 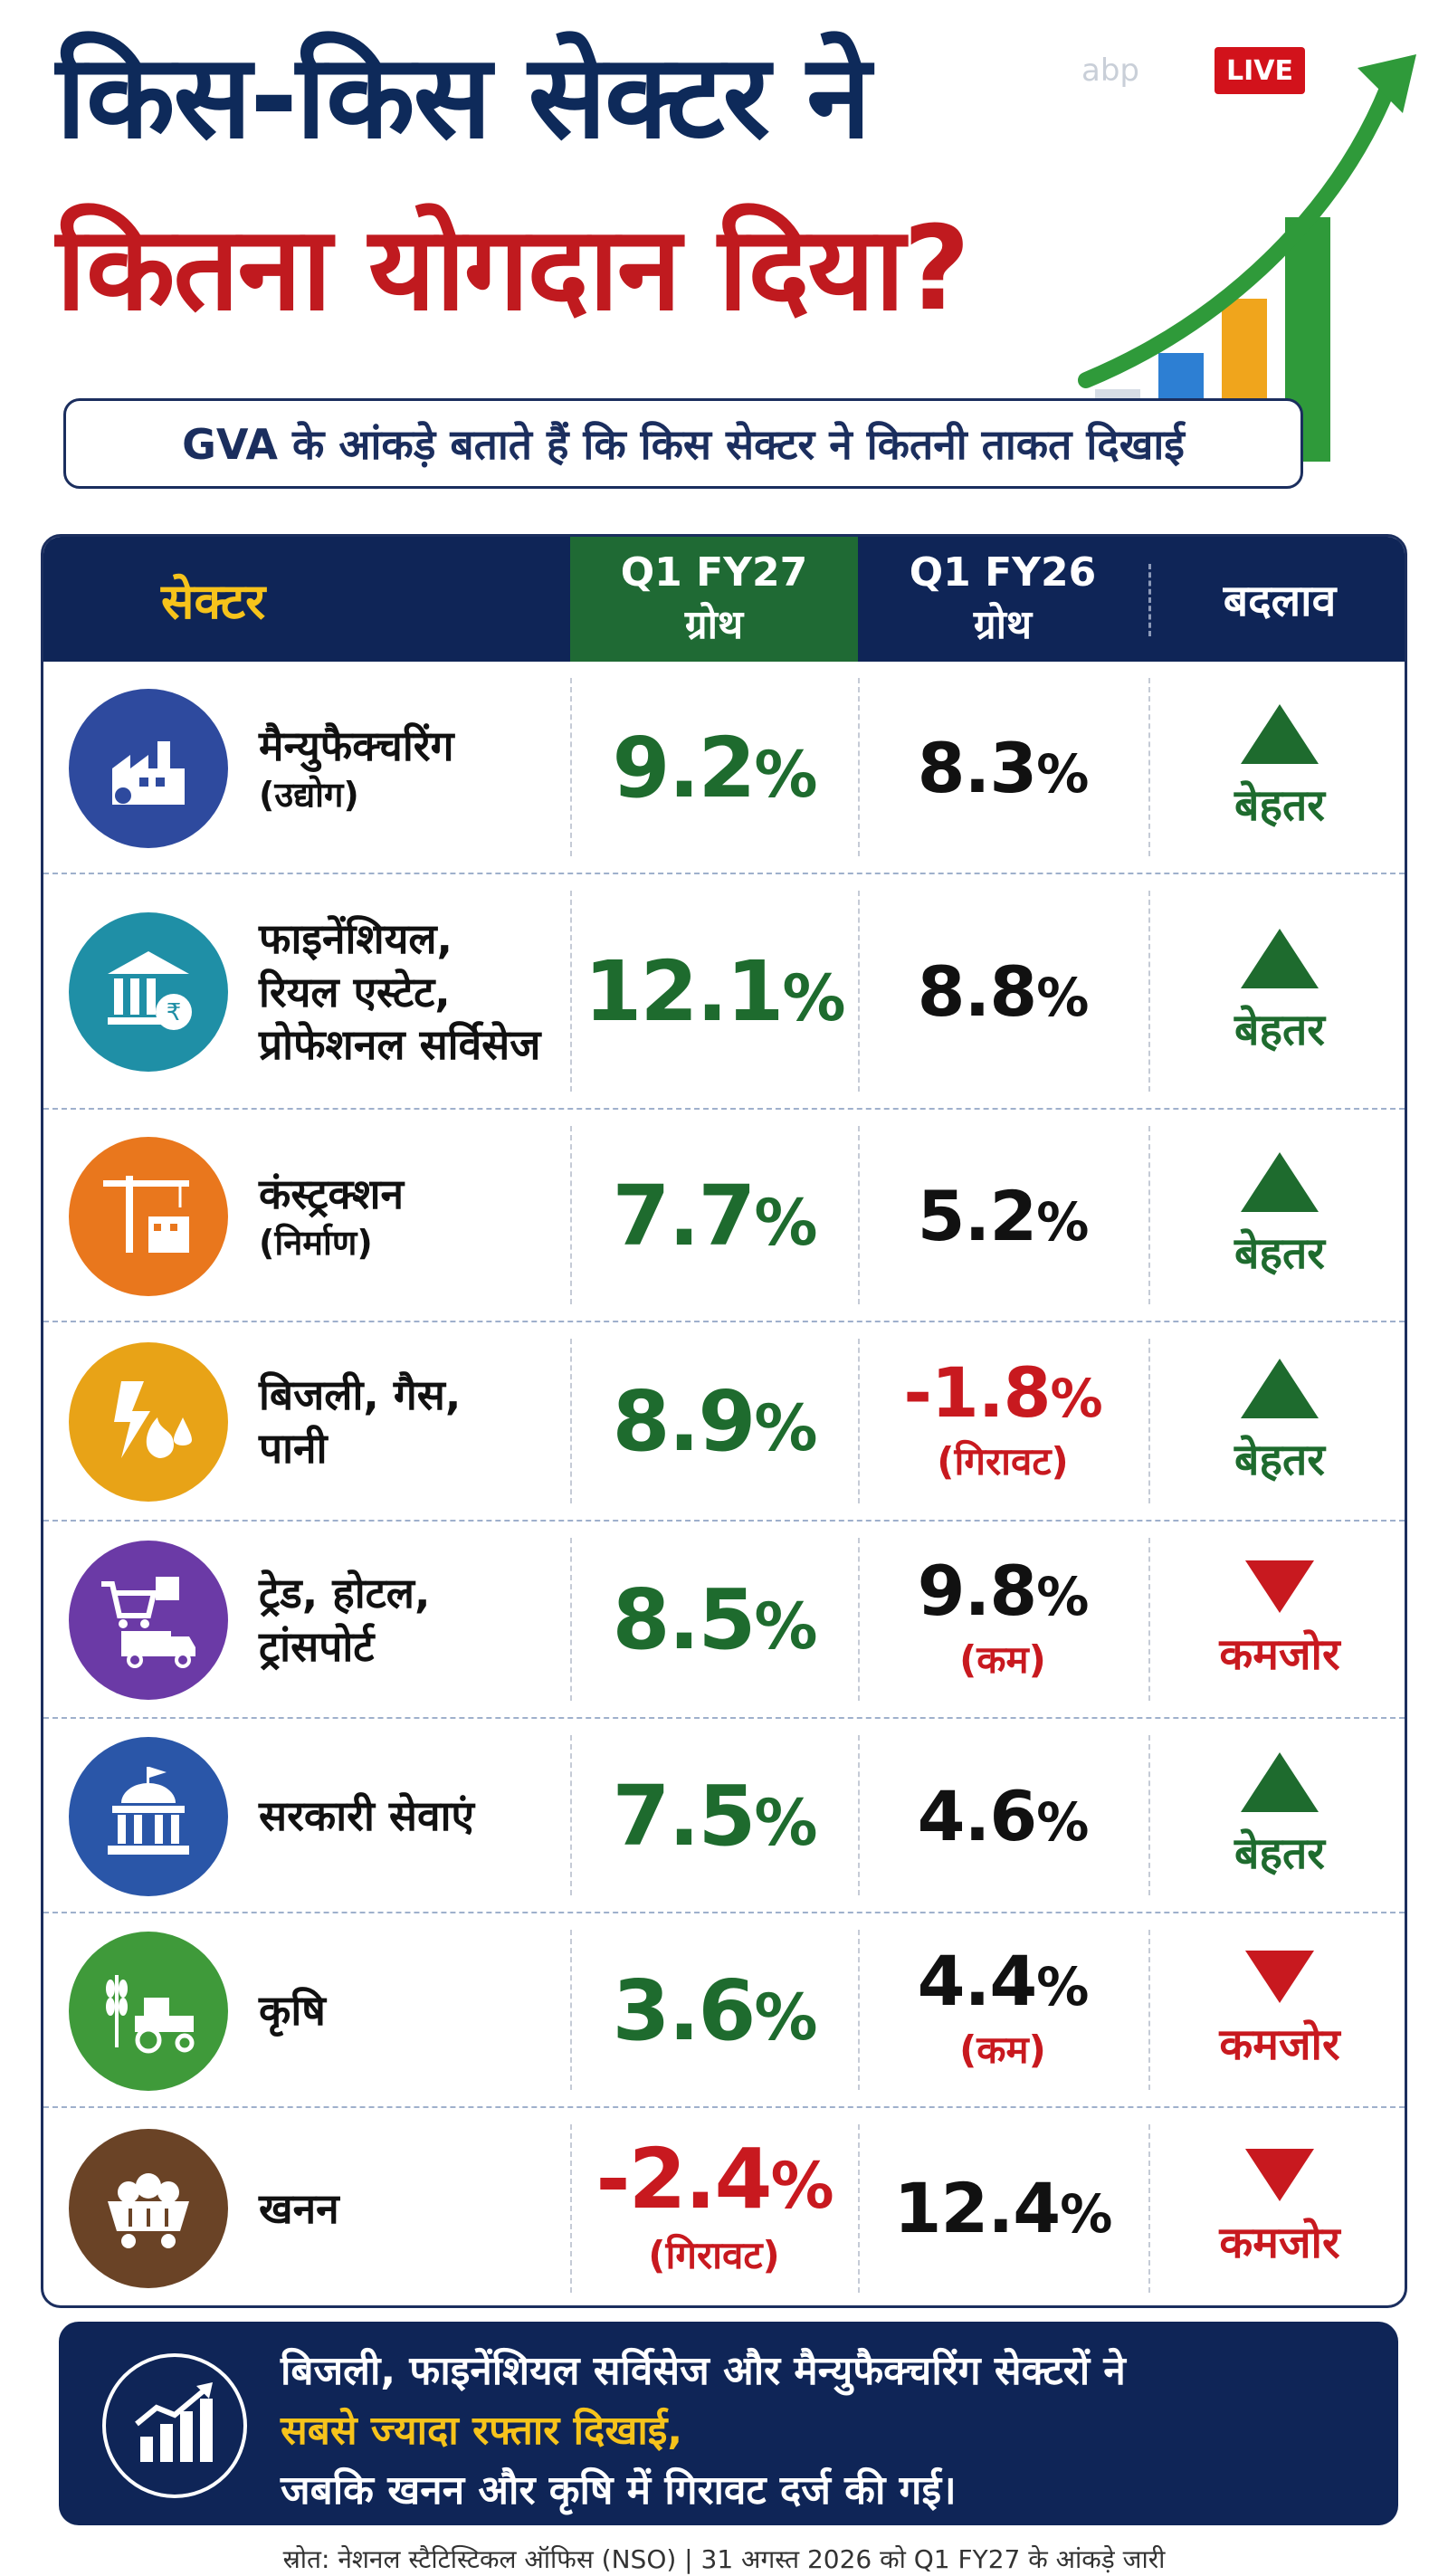 I want to click on growth-number: -1.8, so click(x=977, y=1392).